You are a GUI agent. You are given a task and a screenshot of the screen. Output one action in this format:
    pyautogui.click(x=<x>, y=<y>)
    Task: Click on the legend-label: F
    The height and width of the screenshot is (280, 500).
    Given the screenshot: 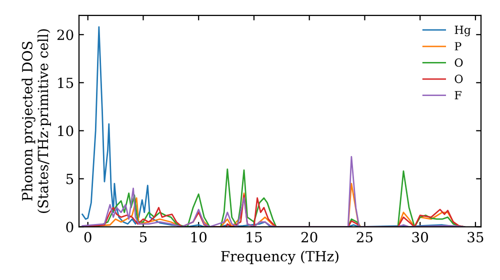 What is the action you would take?
    pyautogui.click(x=458, y=95)
    